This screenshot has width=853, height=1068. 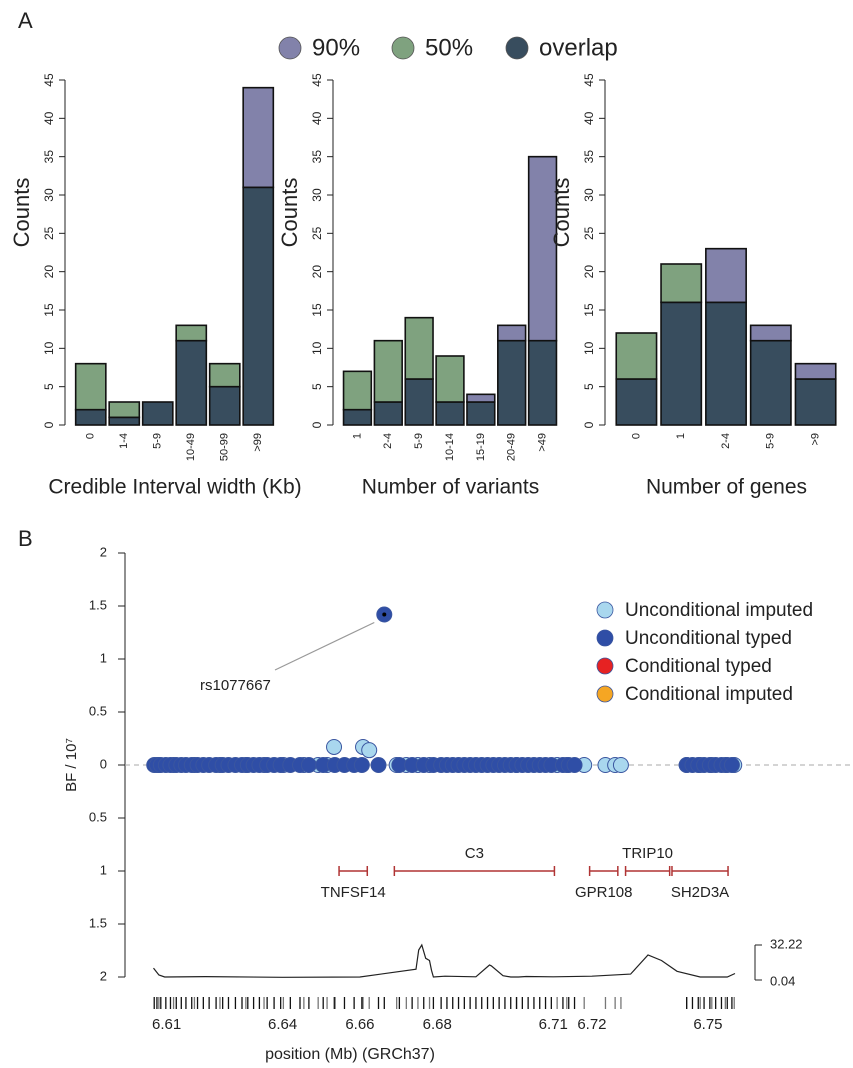 What do you see at coordinates (98, 604) in the screenshot?
I see `y-tick-label: 1.5` at bounding box center [98, 604].